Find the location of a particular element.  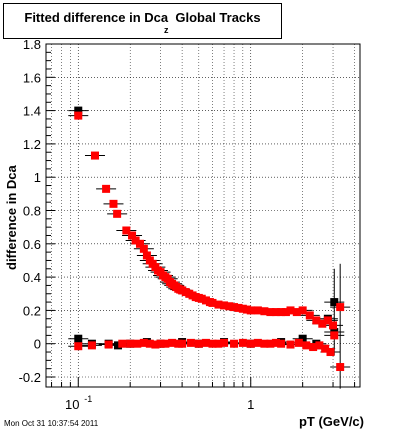

y-axis: -0.2 0 0.2 0.4 0.6 0.8 1 1.2 1.4 1.6 1.8 is located at coordinates (37, 211).